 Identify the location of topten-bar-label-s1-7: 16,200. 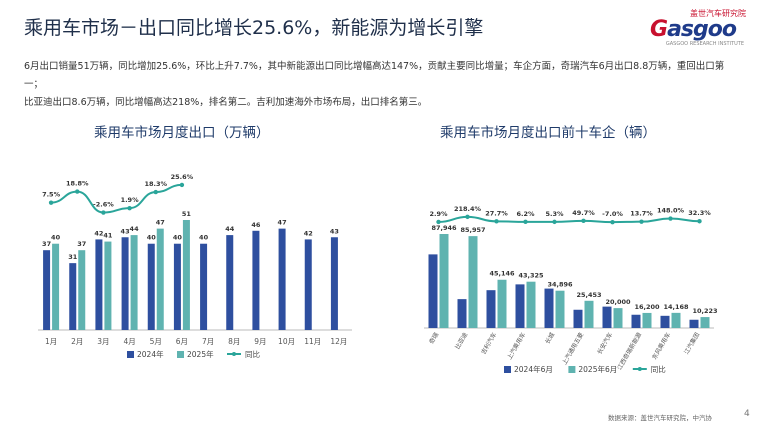
(647, 307).